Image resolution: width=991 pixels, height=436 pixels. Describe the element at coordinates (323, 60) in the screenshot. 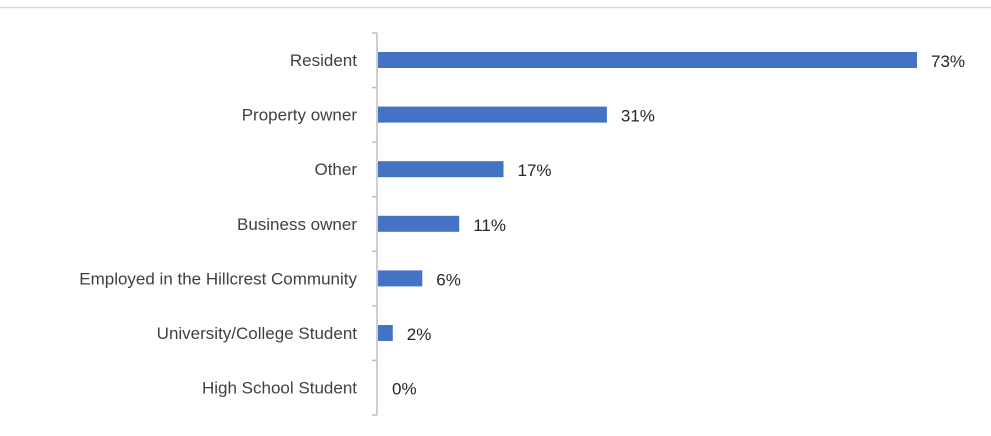

I see `category-label: Resident` at that location.